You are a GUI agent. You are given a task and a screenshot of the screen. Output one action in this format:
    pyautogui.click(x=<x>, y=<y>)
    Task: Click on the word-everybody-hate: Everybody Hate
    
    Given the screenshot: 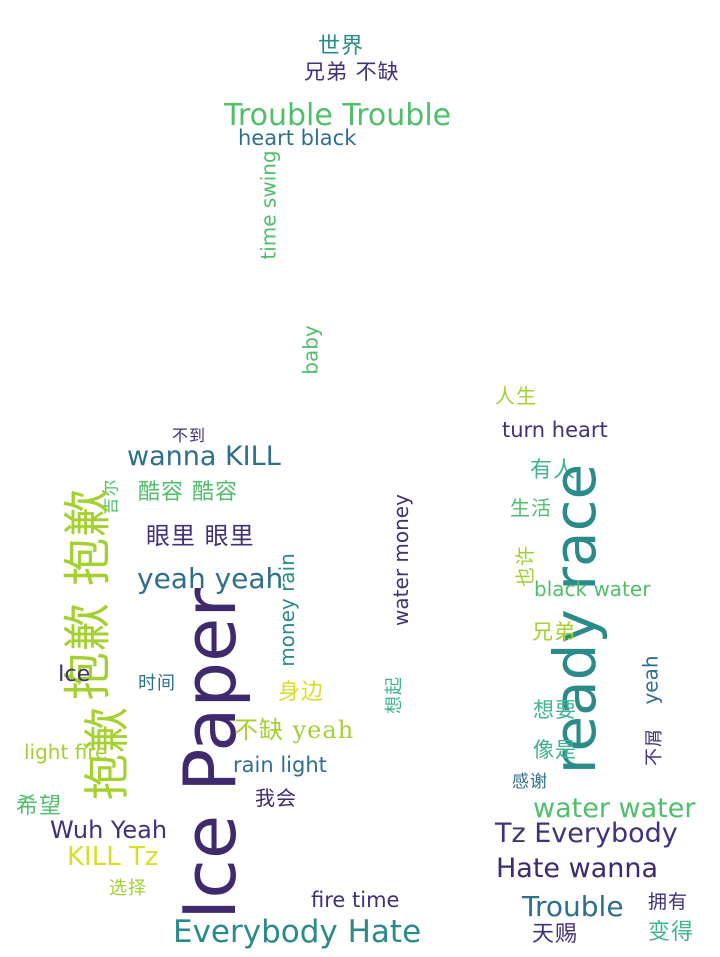 What is the action you would take?
    pyautogui.click(x=297, y=932)
    